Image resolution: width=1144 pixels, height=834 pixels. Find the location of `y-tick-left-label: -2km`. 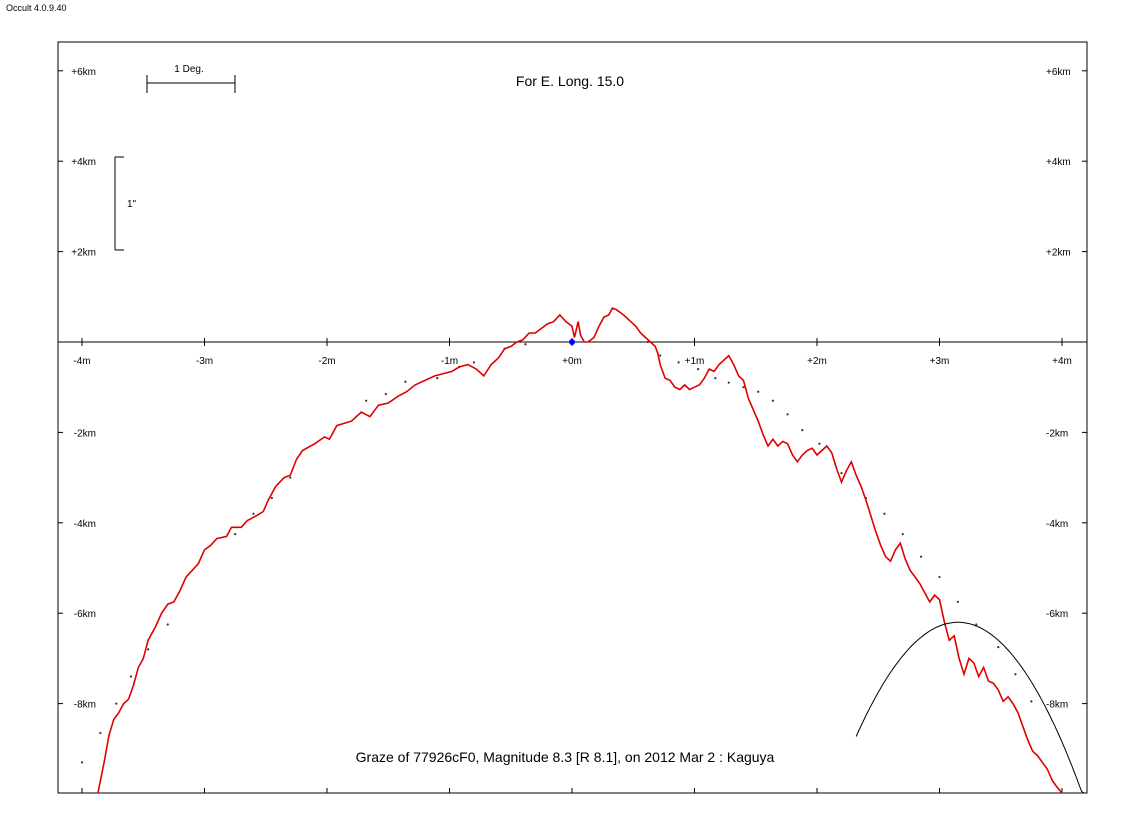

y-tick-left-label: -2km is located at coordinates (85, 433).